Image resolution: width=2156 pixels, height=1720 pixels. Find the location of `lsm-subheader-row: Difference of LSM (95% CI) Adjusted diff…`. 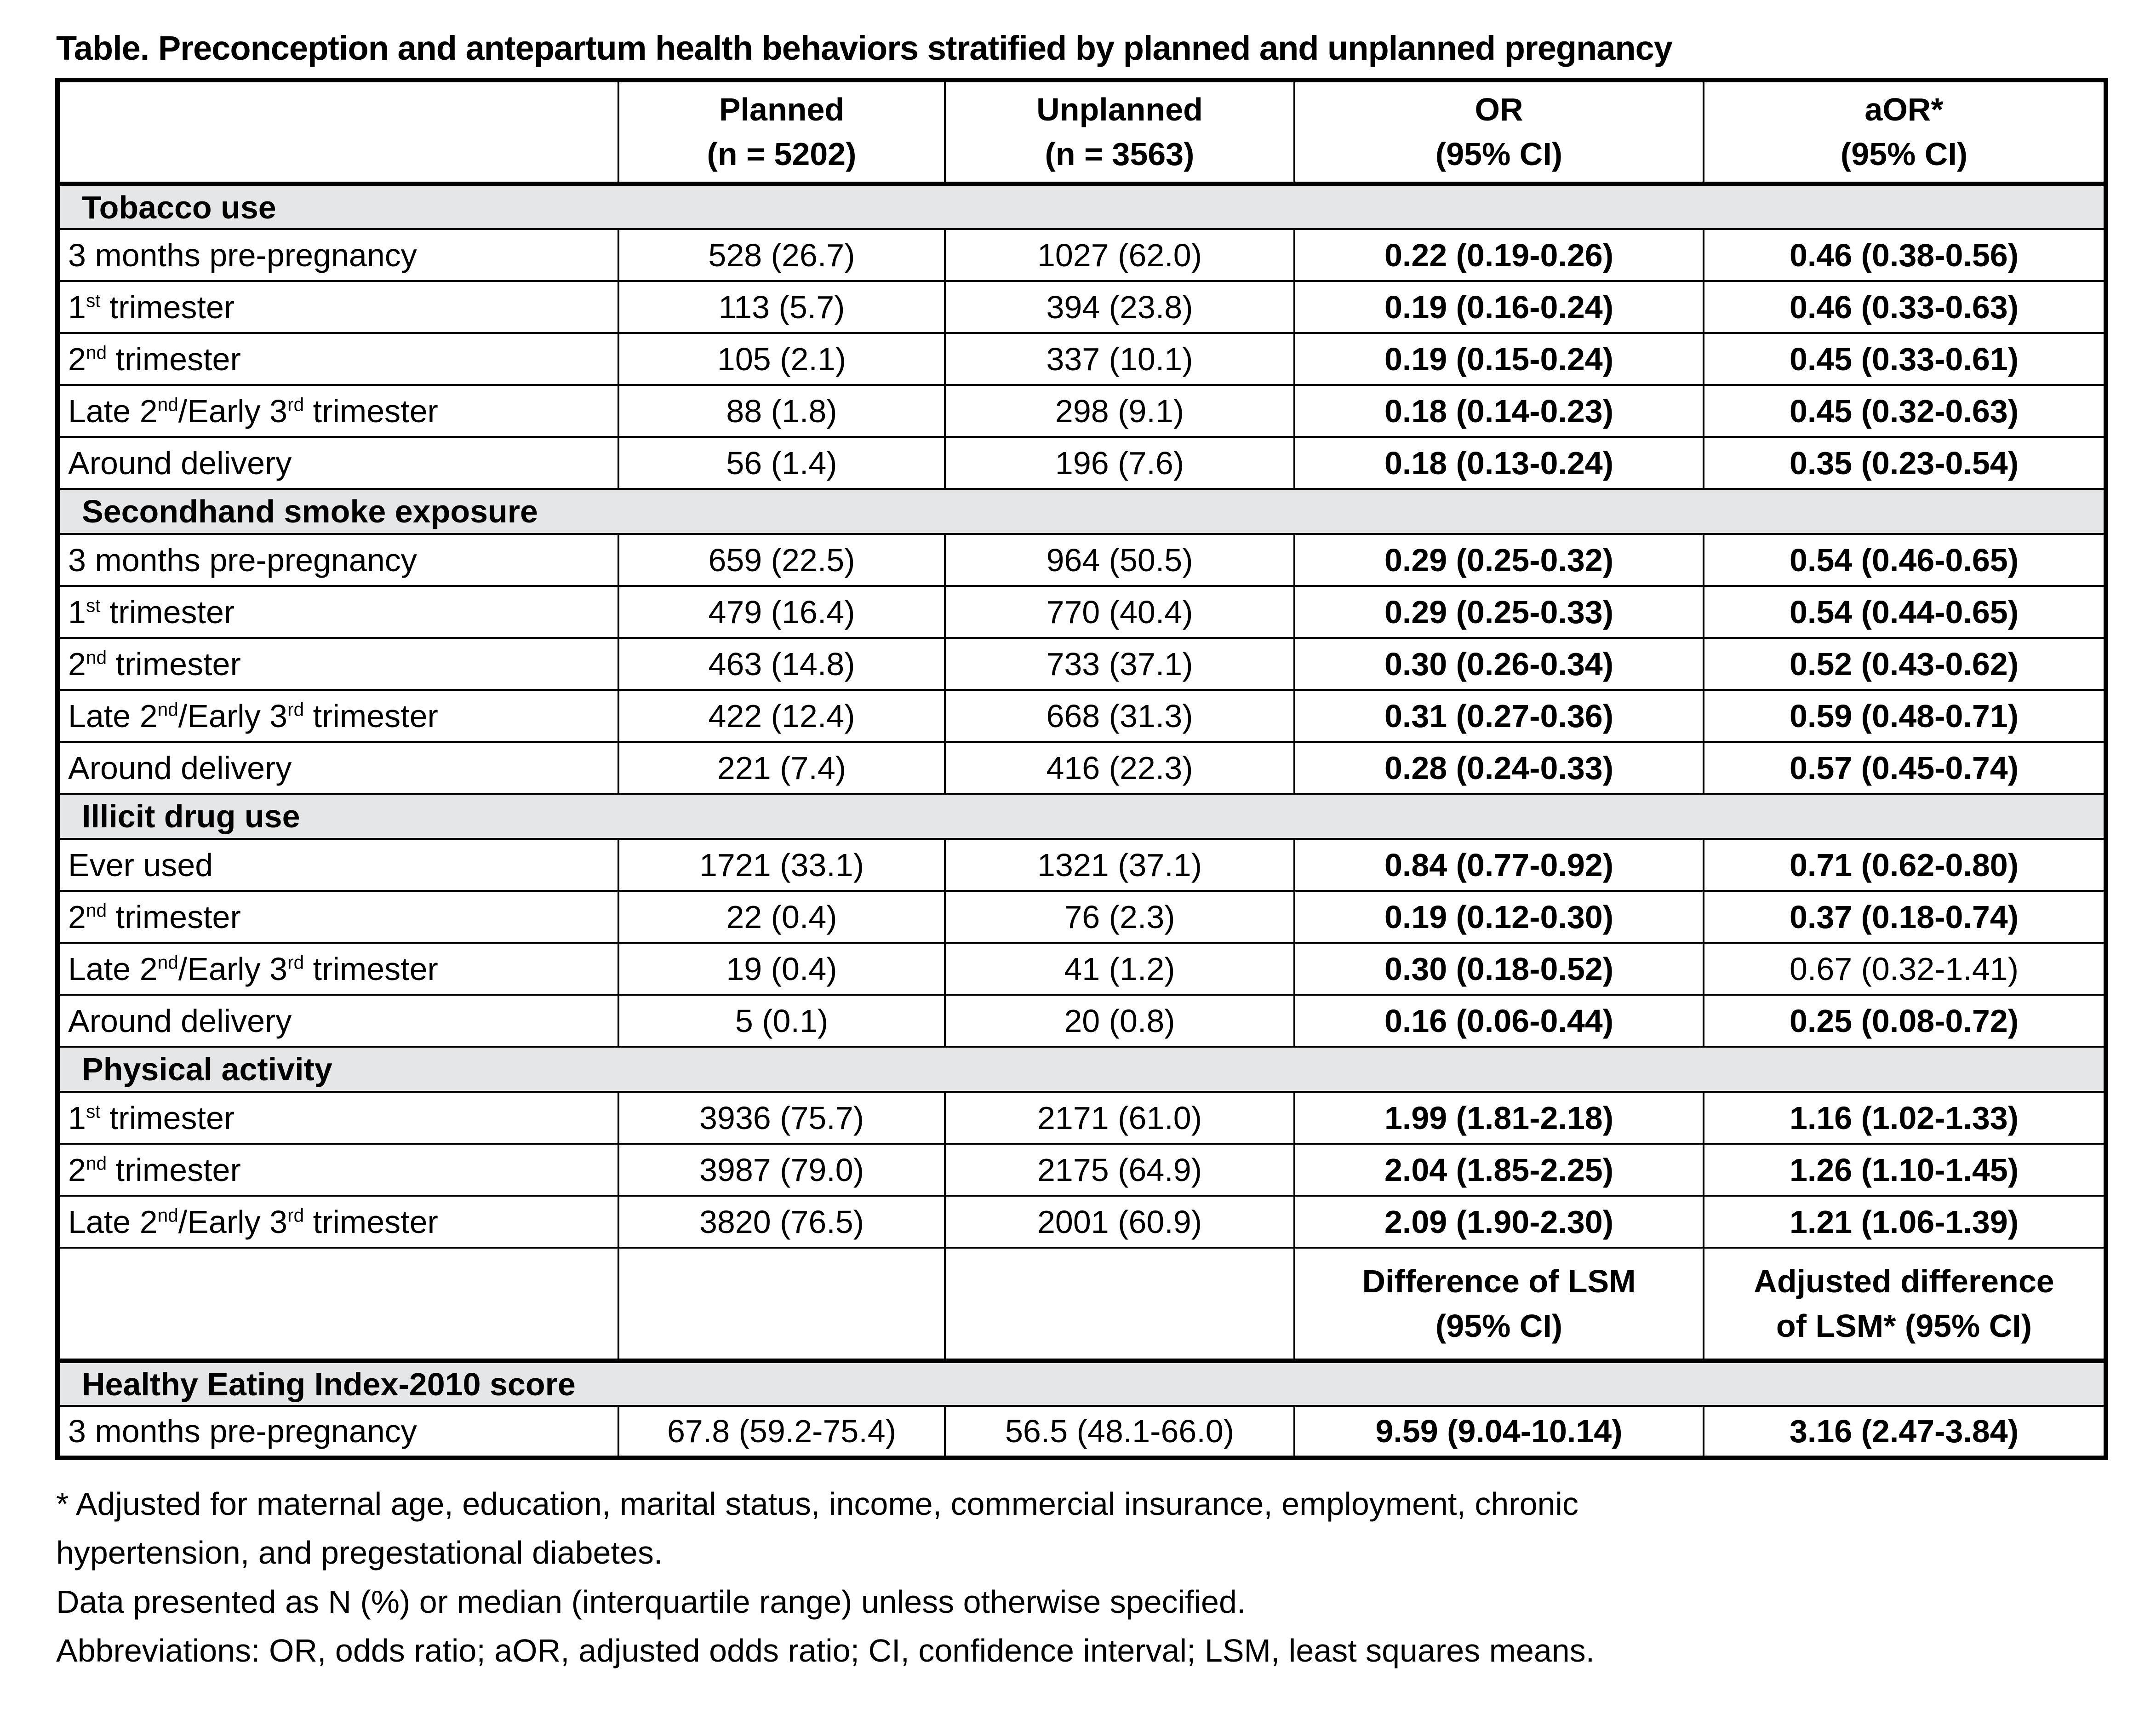

lsm-subheader-row: Difference of LSM (95% CI) Adjusted diff… is located at coordinates (1082, 1305).